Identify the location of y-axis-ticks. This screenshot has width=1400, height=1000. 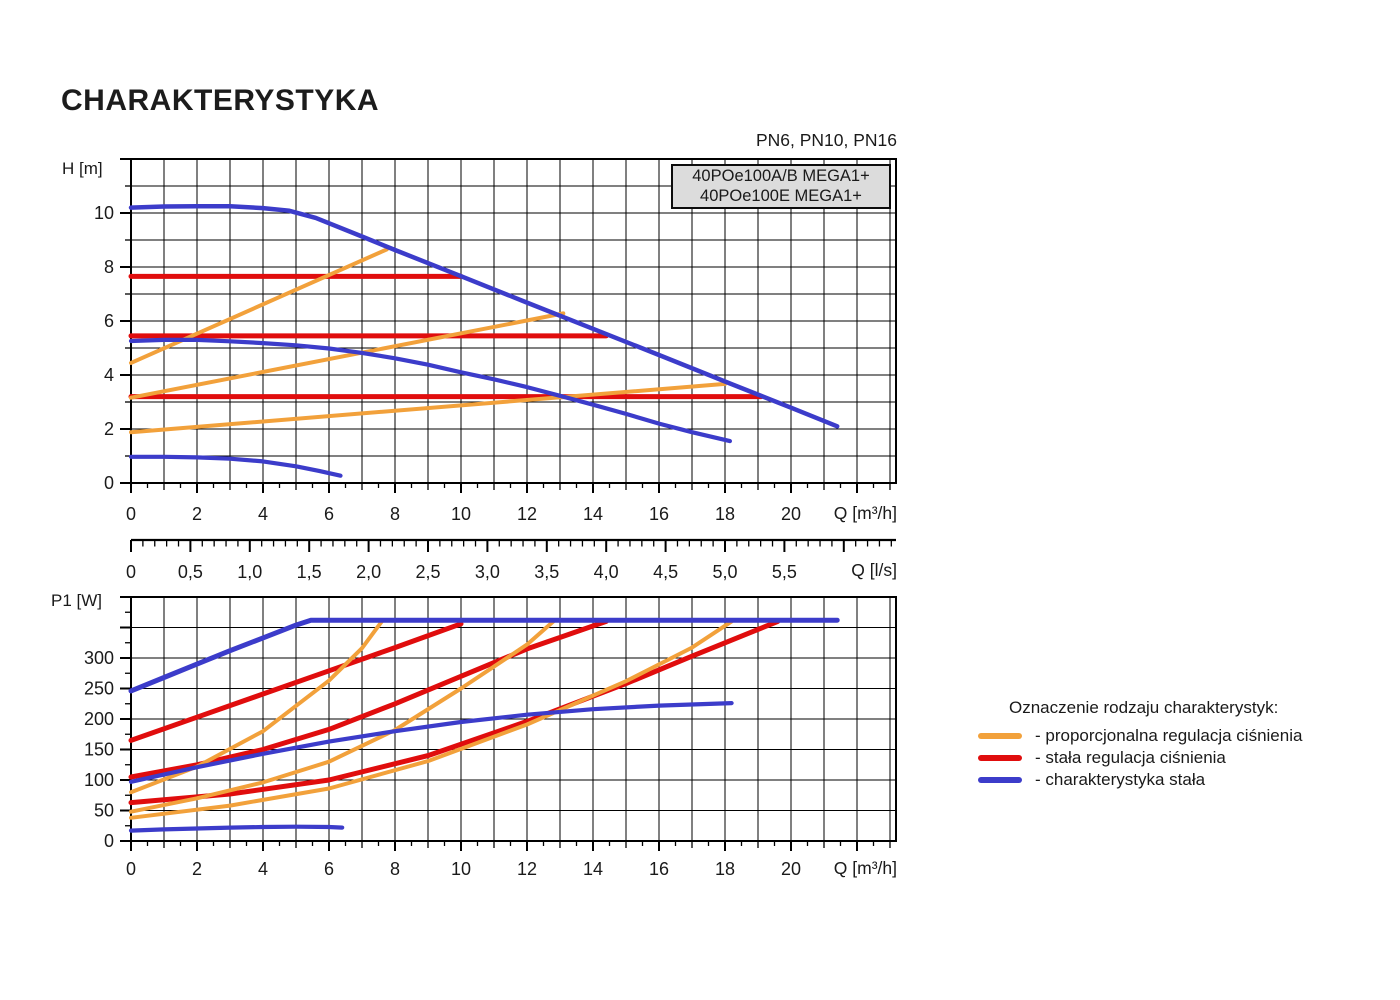
(125, 719).